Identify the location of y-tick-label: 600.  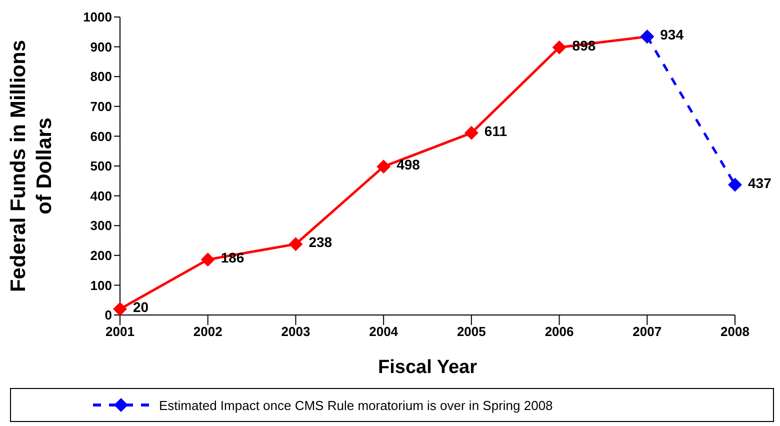
(101, 136).